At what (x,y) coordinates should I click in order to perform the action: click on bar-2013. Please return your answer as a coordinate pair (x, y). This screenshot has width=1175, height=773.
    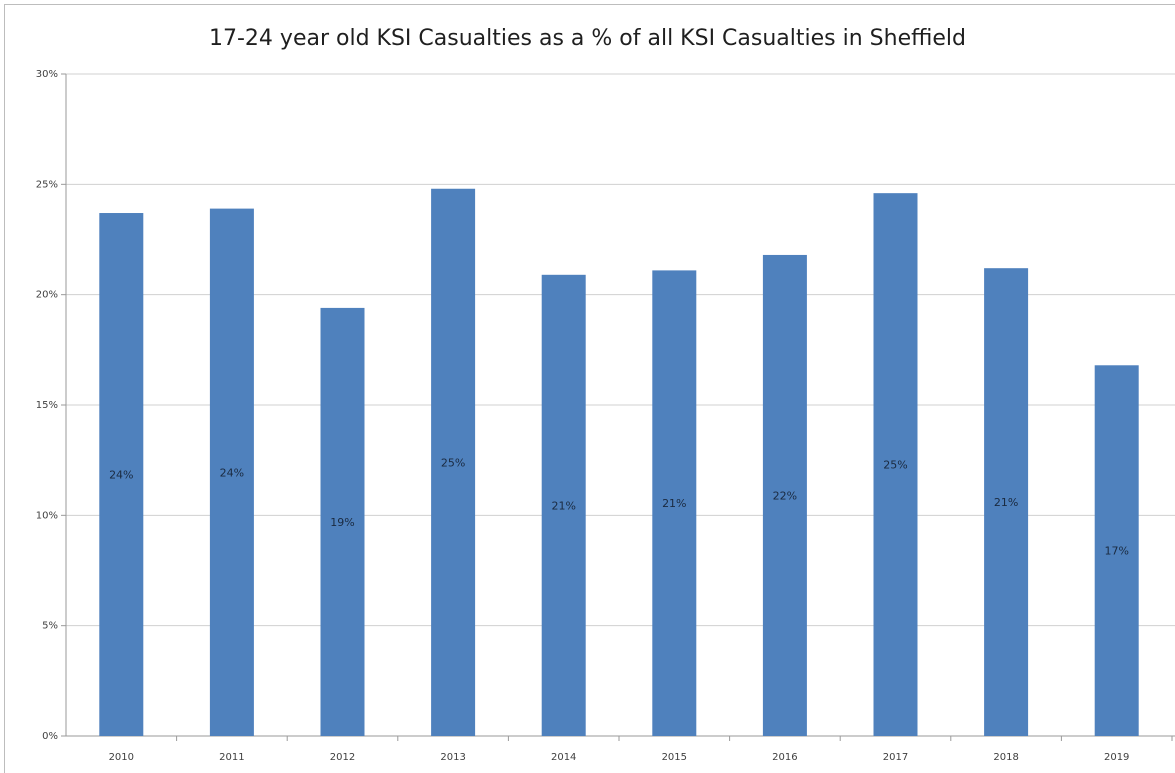
    Looking at the image, I should click on (453, 462).